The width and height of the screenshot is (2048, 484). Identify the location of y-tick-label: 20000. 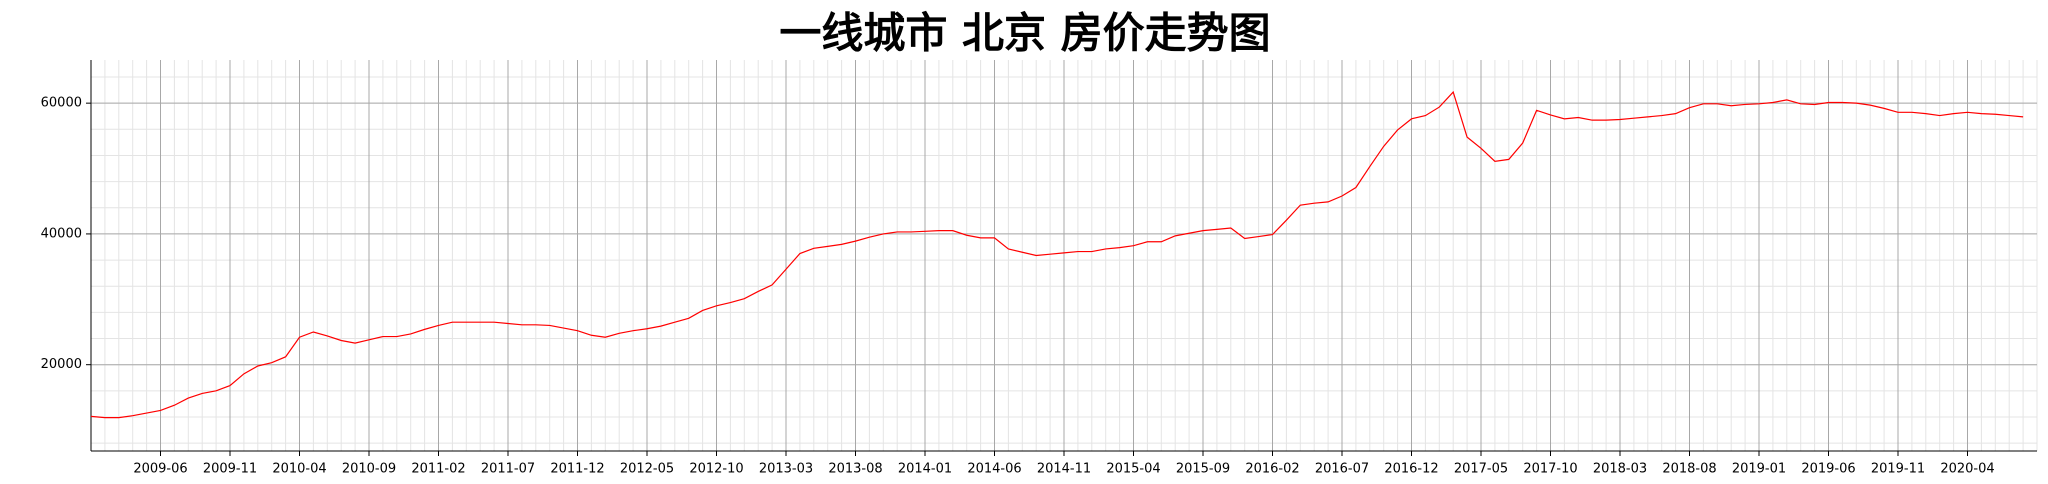
(61, 364).